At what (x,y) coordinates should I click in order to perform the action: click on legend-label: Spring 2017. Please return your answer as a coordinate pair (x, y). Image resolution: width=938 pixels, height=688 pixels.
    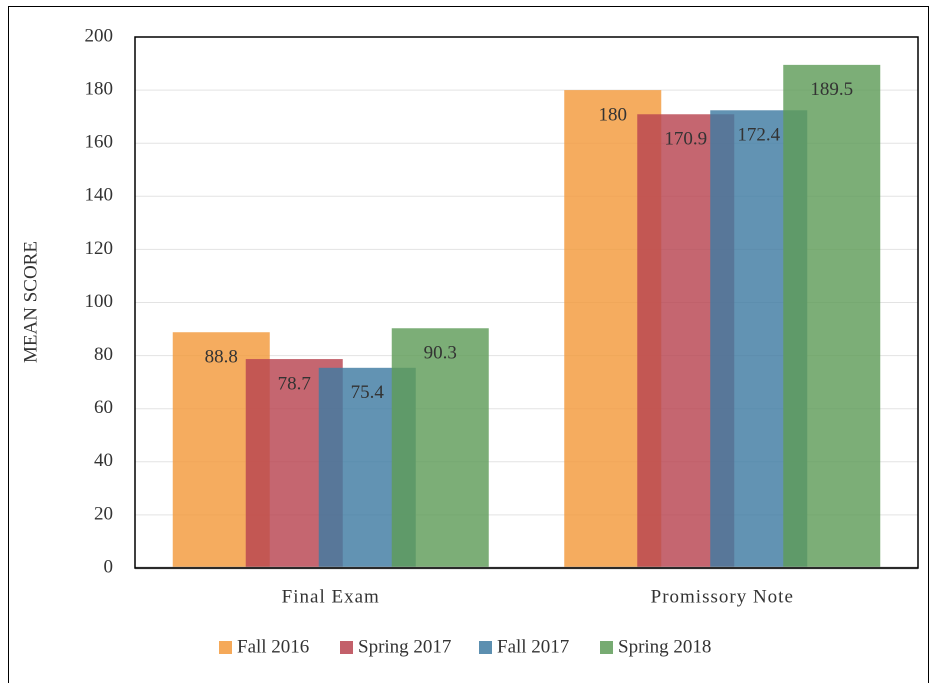
    Looking at the image, I should click on (404, 646).